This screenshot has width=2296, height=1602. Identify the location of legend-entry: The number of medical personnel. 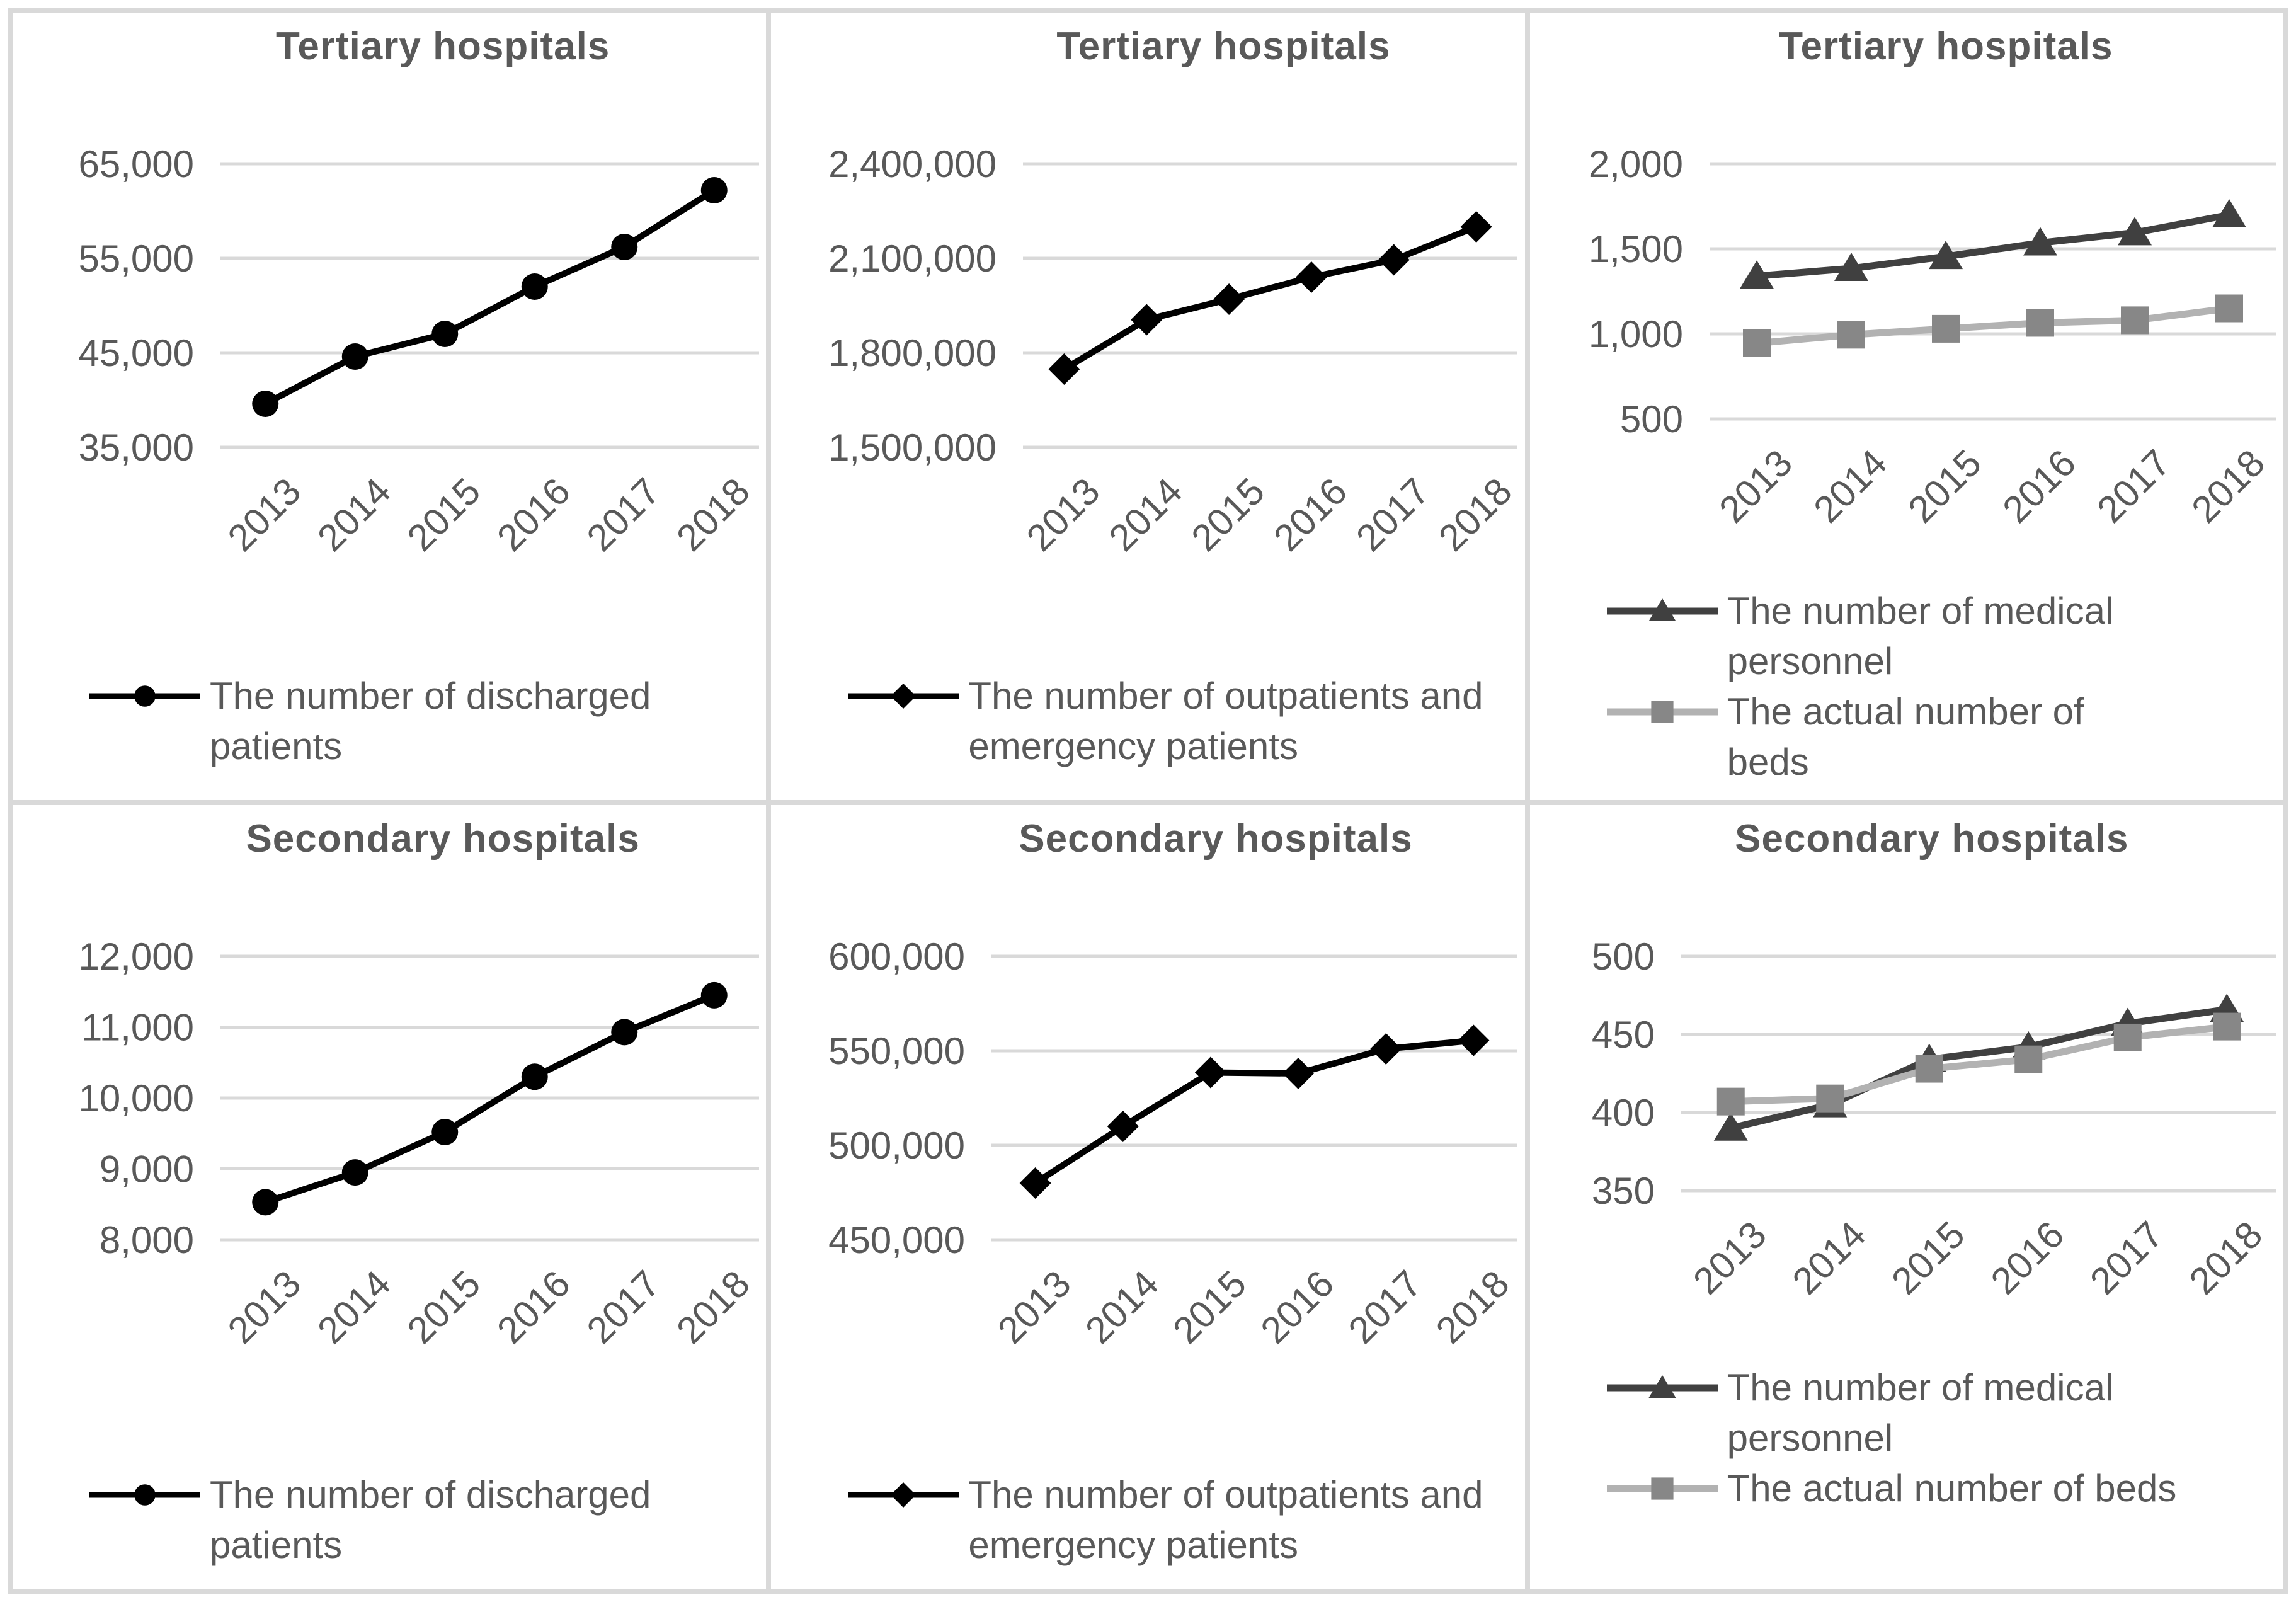
(1943, 1413).